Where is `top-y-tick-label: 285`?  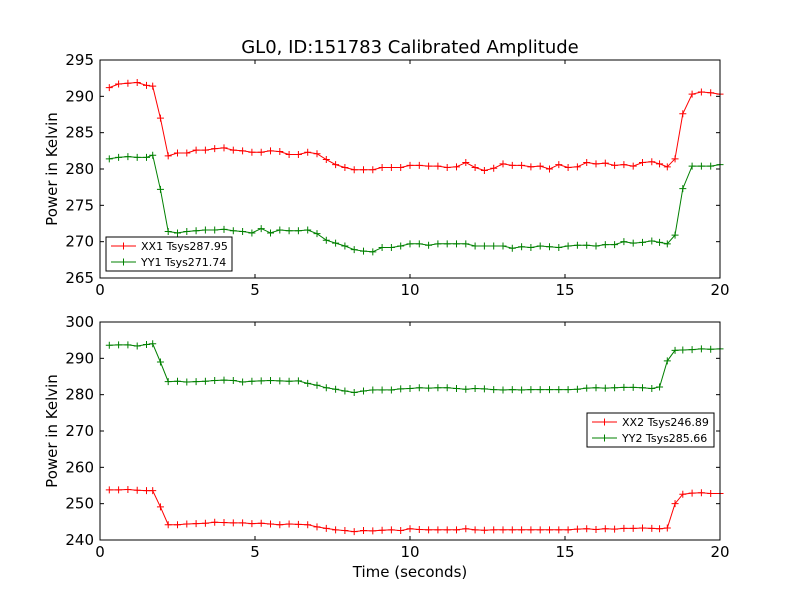
top-y-tick-label: 285 is located at coordinates (79, 133).